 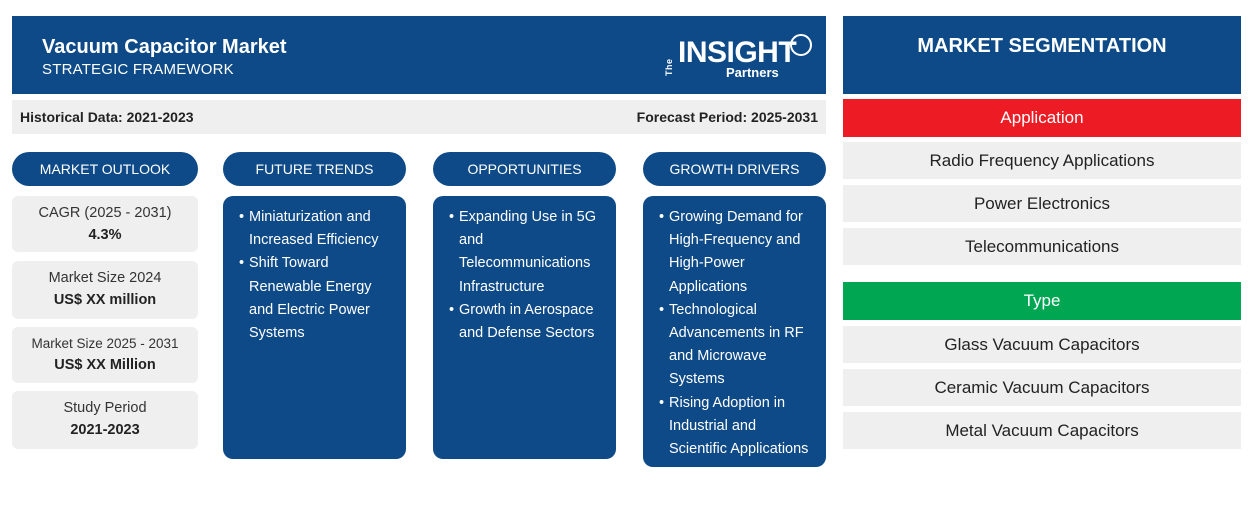 What do you see at coordinates (105, 430) in the screenshot?
I see `stat-value: 2021-2023` at bounding box center [105, 430].